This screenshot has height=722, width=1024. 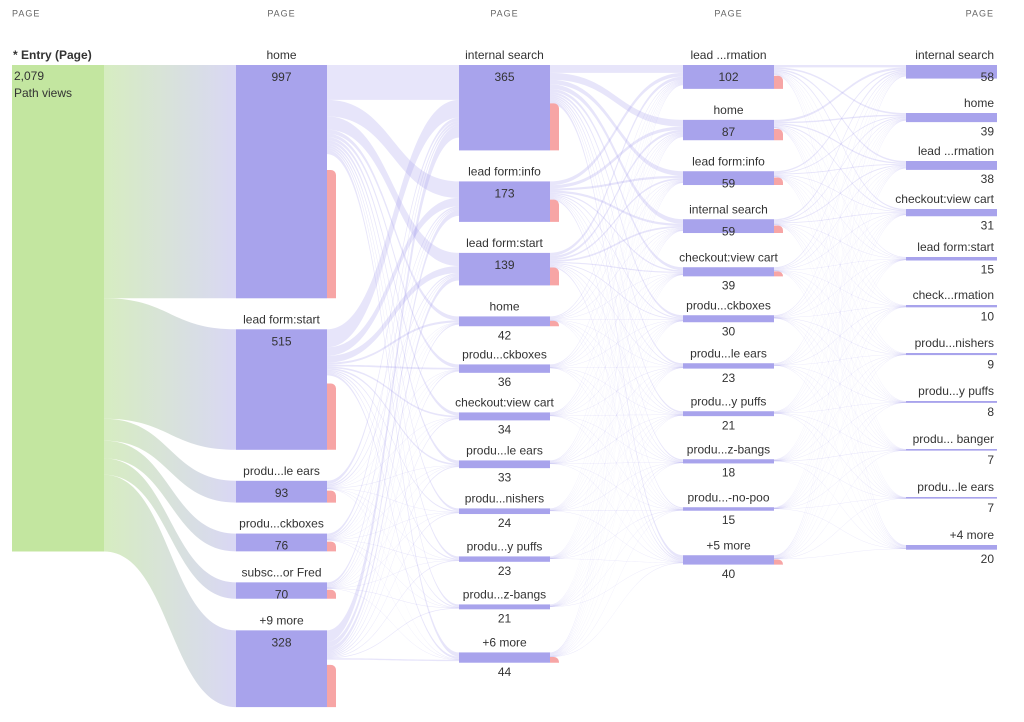 What do you see at coordinates (282, 493) in the screenshot?
I see `node-value: 93` at bounding box center [282, 493].